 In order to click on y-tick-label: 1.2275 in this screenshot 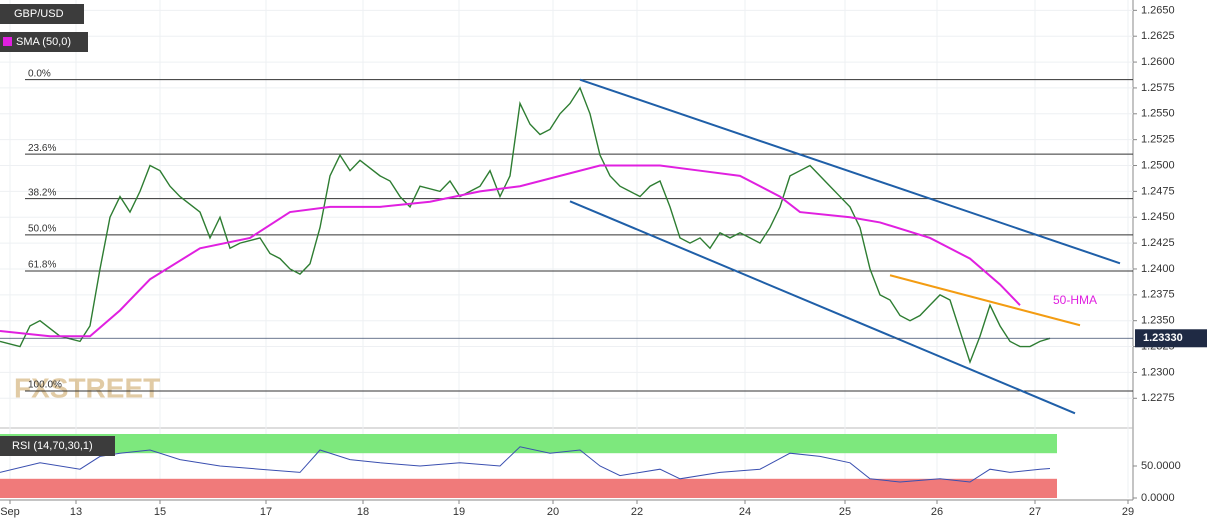, I will do `click(1158, 398)`.